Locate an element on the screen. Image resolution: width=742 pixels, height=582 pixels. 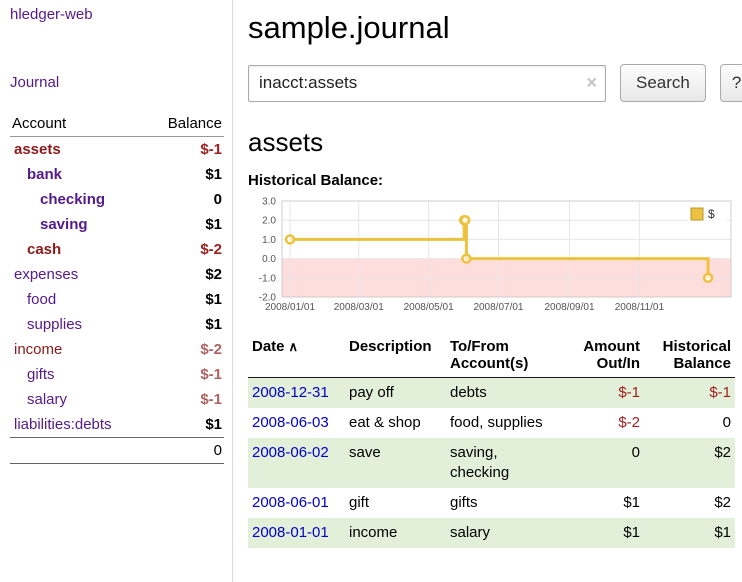
account-row: income $-2 is located at coordinates (117, 349).